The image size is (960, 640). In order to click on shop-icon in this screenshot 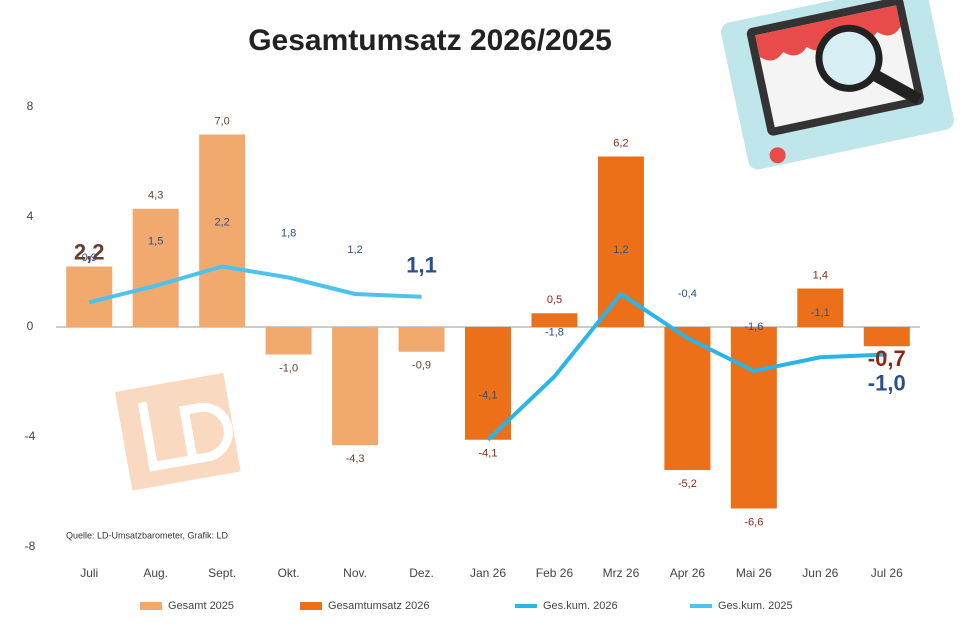, I will do `click(837, 85)`.